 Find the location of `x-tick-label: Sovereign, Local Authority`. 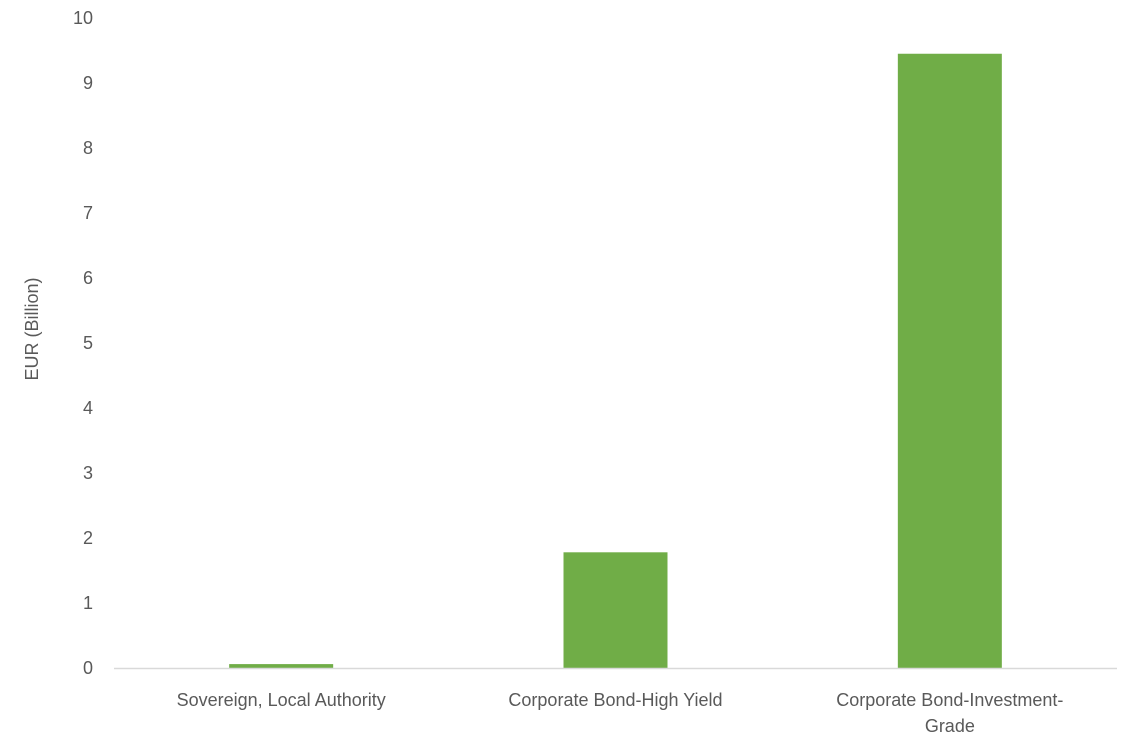

x-tick-label: Sovereign, Local Authority is located at coordinates (281, 700).